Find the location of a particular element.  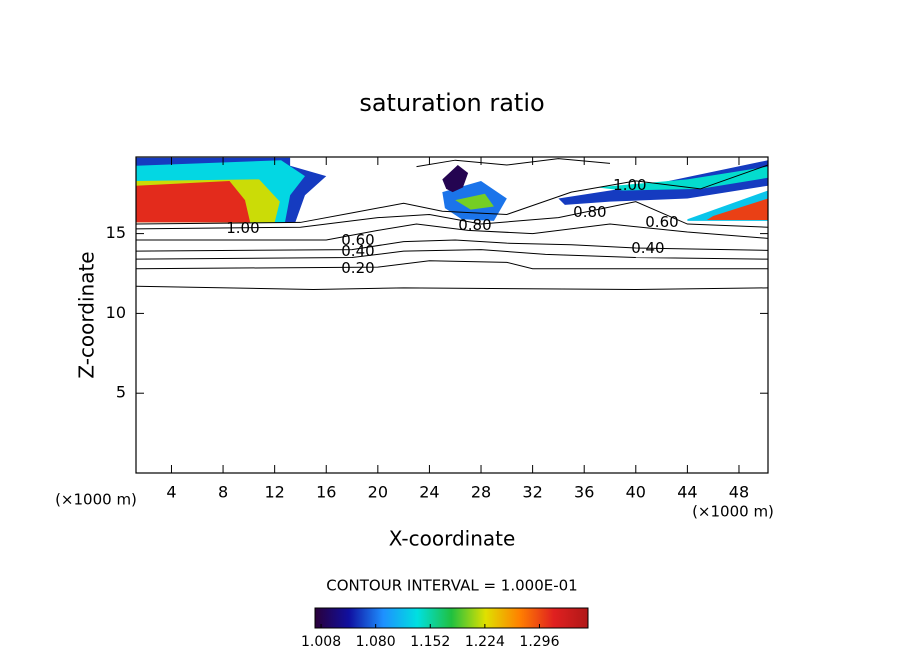

colorbar-tick-label: 1.152 is located at coordinates (430, 642).